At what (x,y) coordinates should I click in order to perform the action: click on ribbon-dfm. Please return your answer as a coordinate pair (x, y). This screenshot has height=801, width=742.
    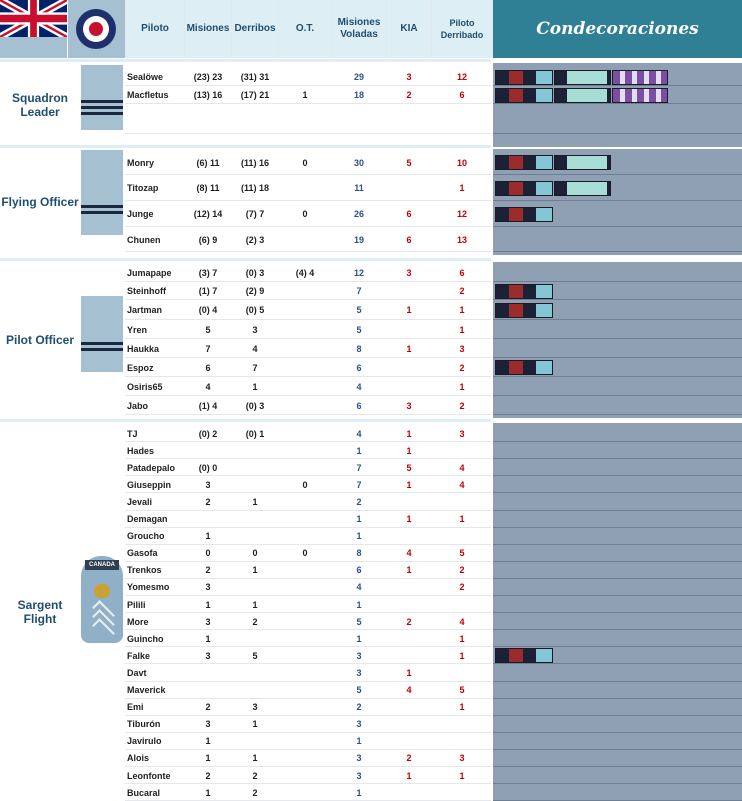
    Looking at the image, I should click on (582, 77).